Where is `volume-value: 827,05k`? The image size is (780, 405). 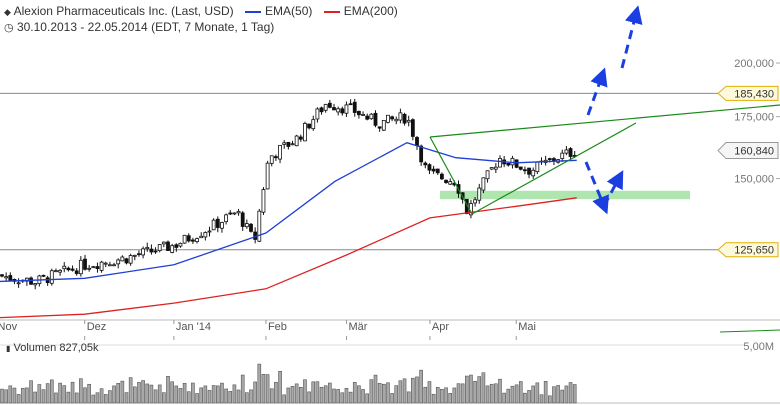
volume-value: 827,05k is located at coordinates (79, 348).